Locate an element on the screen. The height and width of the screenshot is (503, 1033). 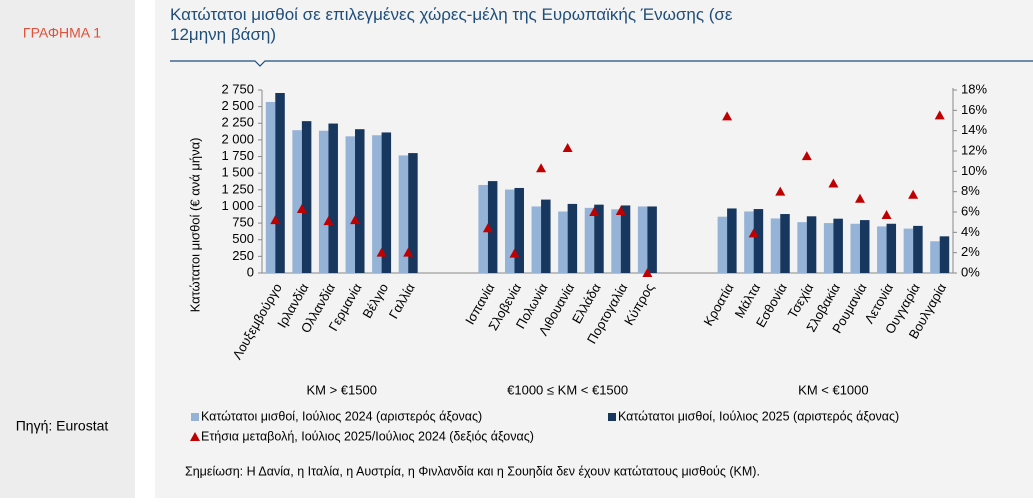
group-label: ΚΜ > €1500 is located at coordinates (341, 389).